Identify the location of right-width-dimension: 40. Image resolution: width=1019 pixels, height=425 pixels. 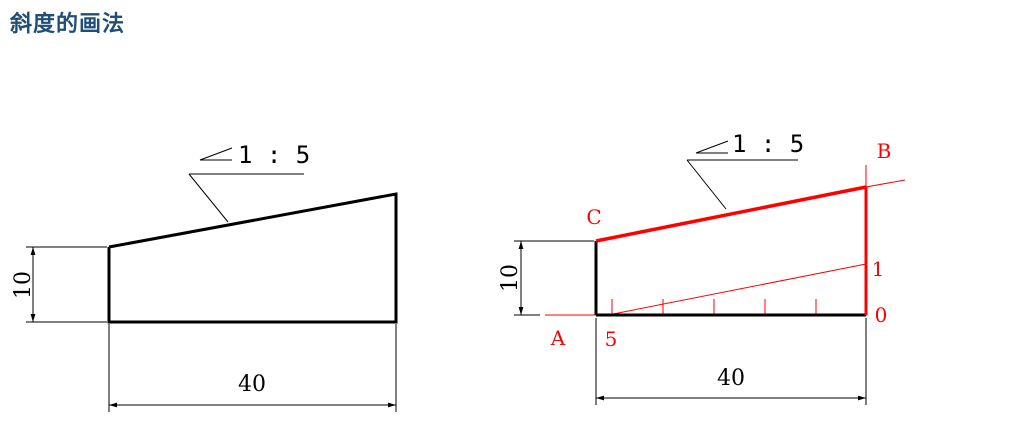
(731, 361).